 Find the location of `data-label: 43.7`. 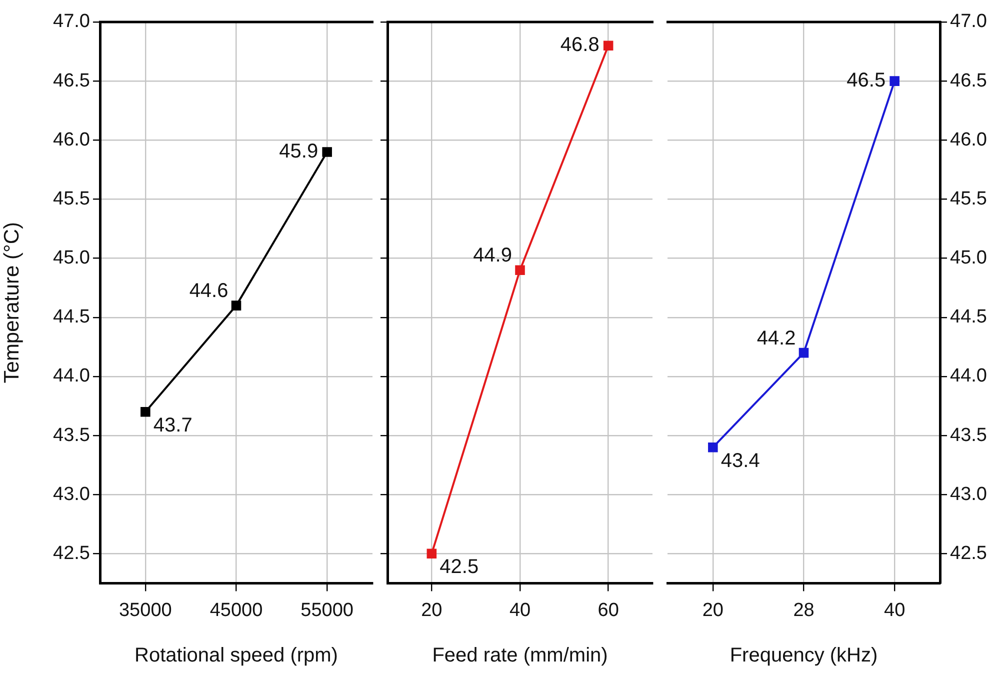

data-label: 43.7 is located at coordinates (172, 425).